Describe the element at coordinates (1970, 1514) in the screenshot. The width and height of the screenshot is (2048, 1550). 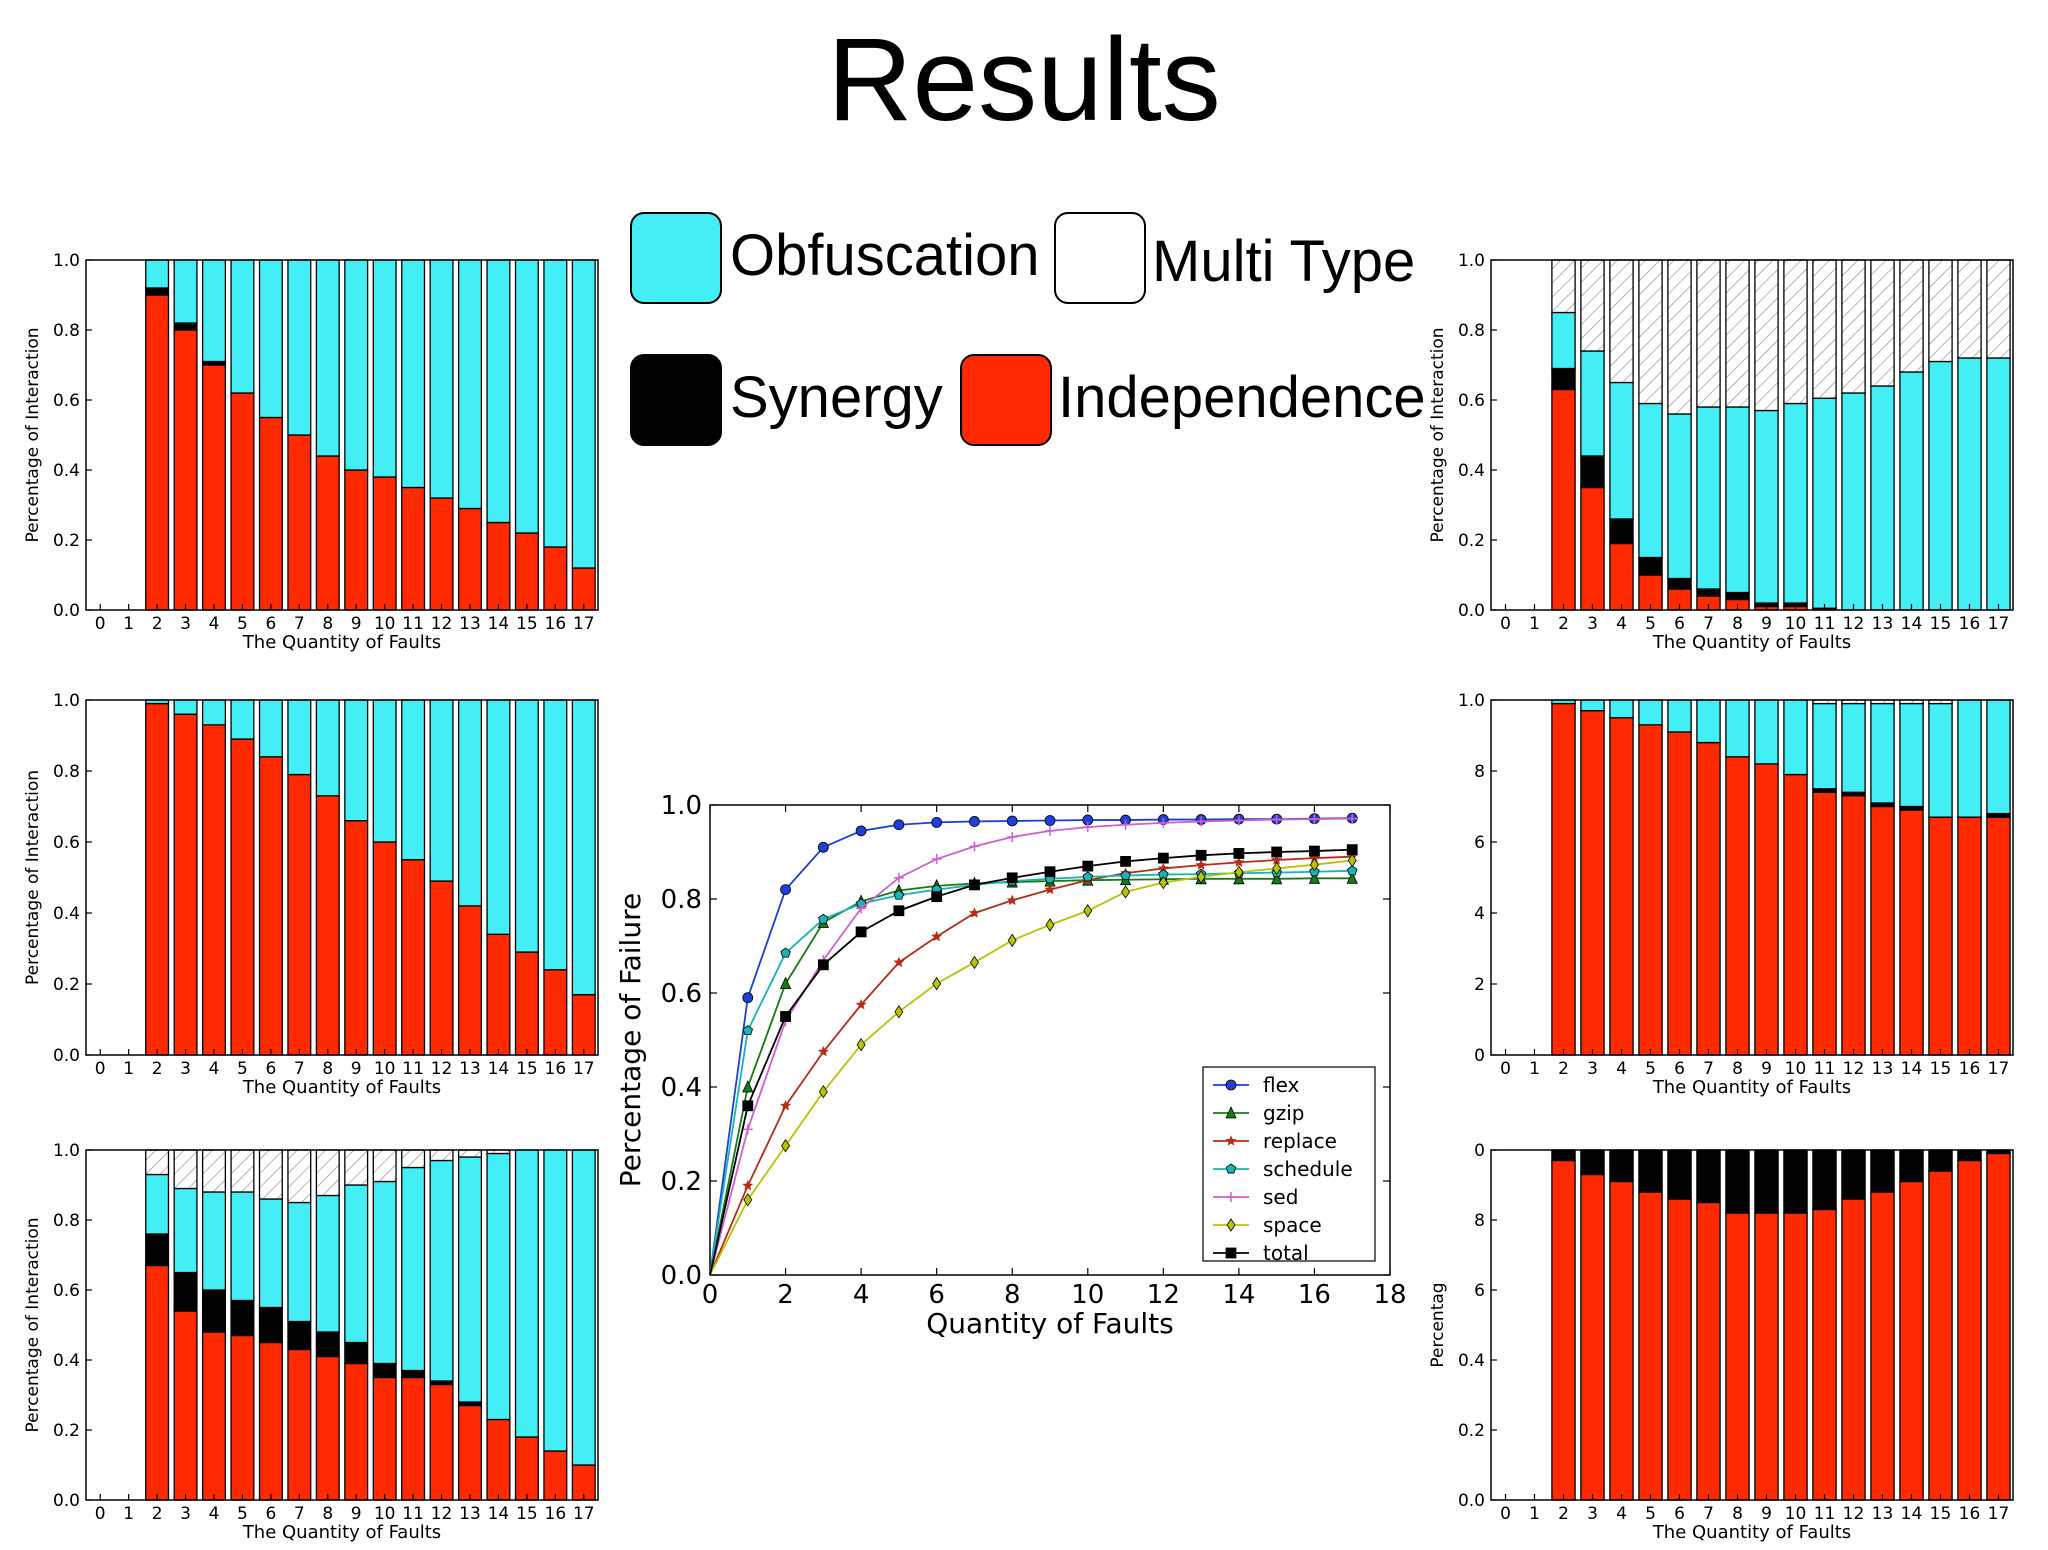
I see `x-tick-label: 16` at that location.